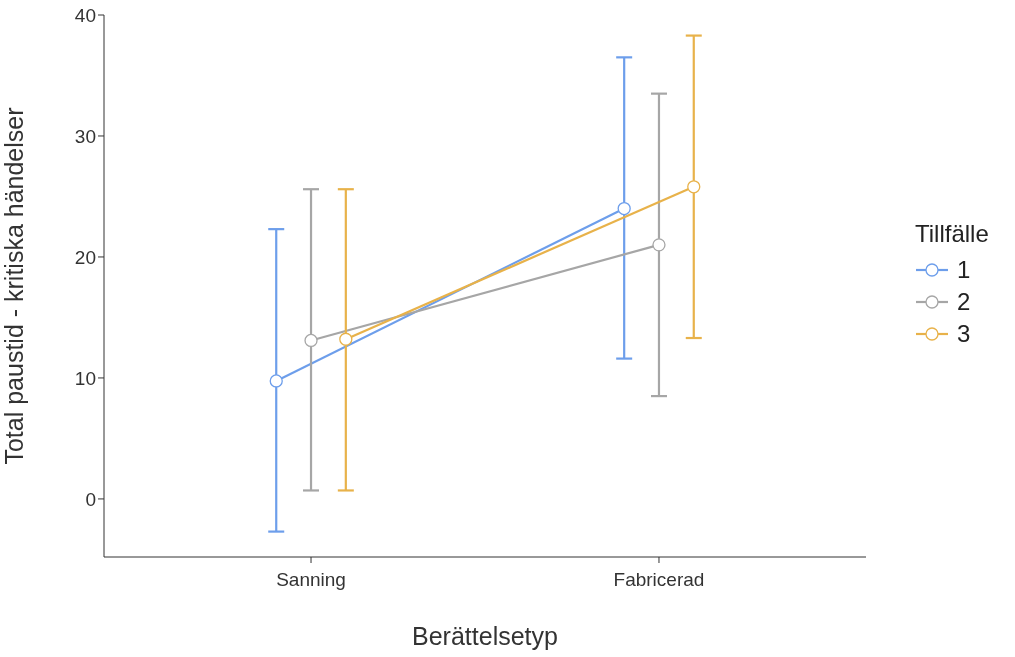 Image resolution: width=1015 pixels, height=657 pixels. Describe the element at coordinates (952, 234) in the screenshot. I see `legend-title: Tillfälle` at that location.